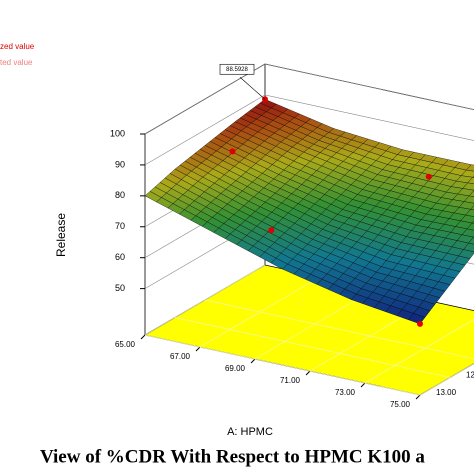 The height and width of the screenshot is (474, 474). What do you see at coordinates (120, 164) in the screenshot?
I see `z-tick-label: 90` at bounding box center [120, 164].